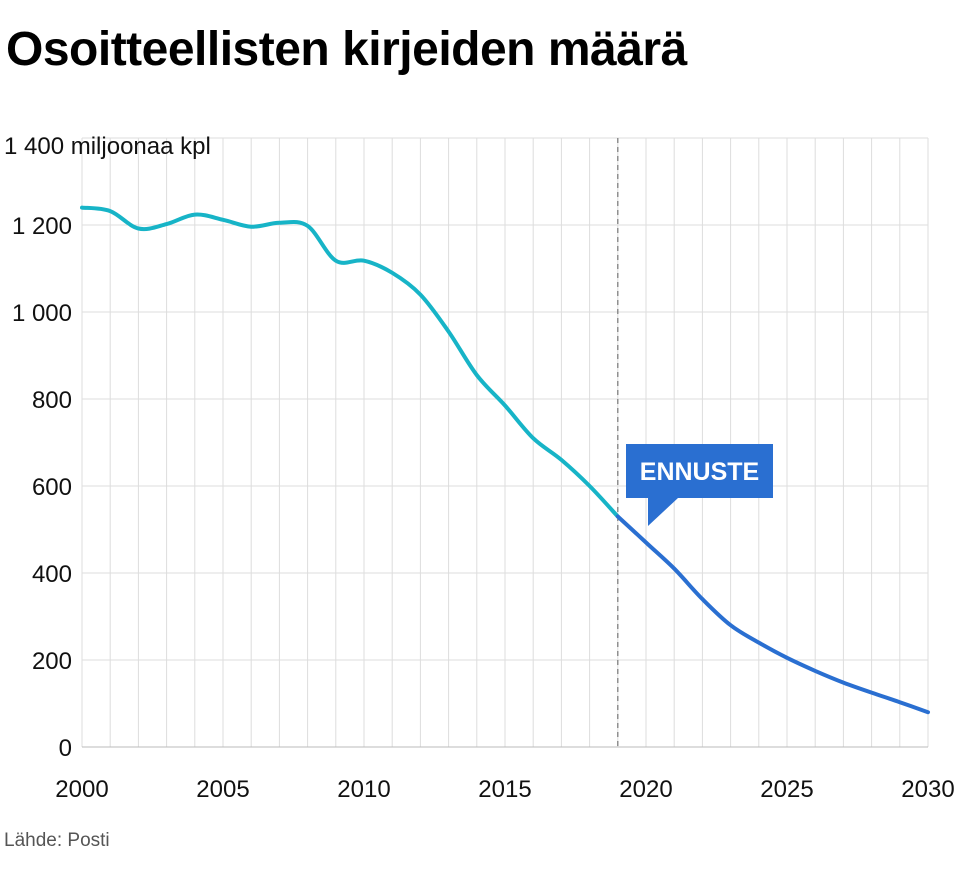  Describe the element at coordinates (52, 574) in the screenshot. I see `y-tick-label: 400` at that location.